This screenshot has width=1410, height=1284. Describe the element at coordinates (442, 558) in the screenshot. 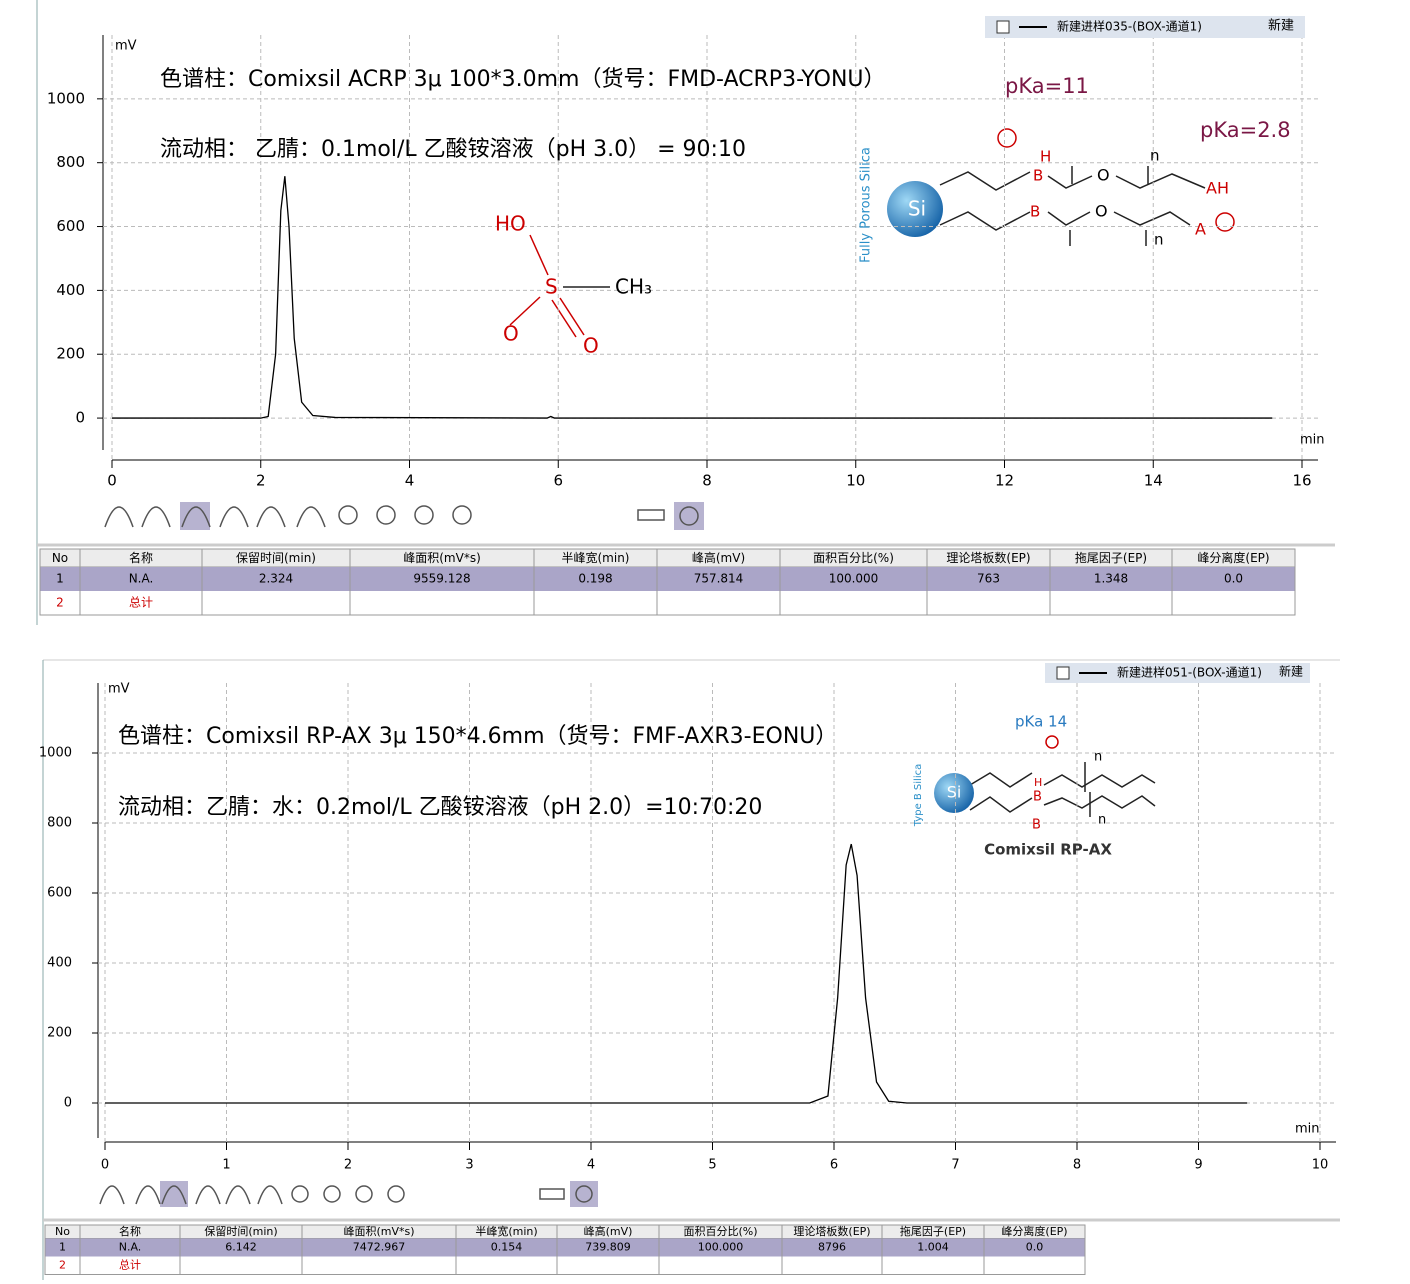

I see `table-header: 峰面积(mV*s)` at that location.